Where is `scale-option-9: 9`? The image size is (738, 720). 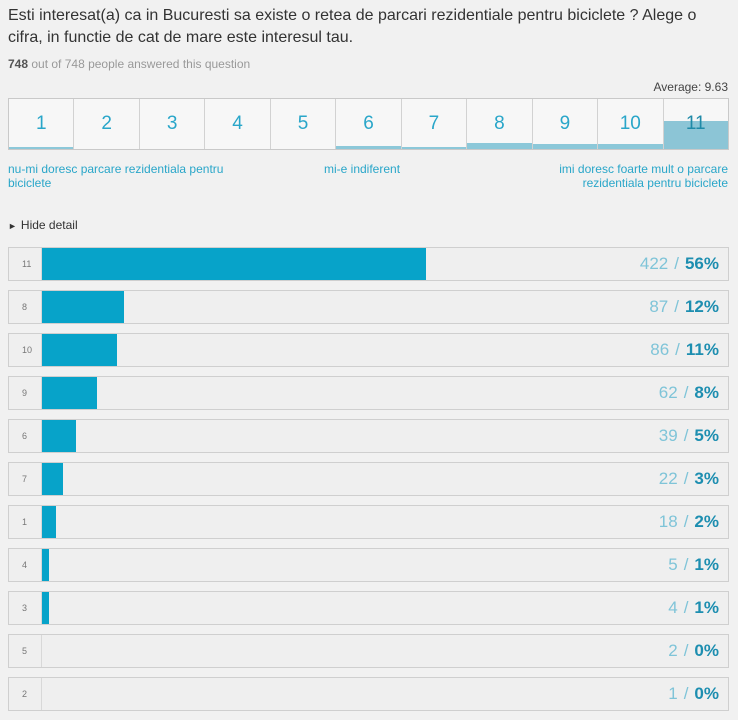
scale-option-9: 9 is located at coordinates (565, 124).